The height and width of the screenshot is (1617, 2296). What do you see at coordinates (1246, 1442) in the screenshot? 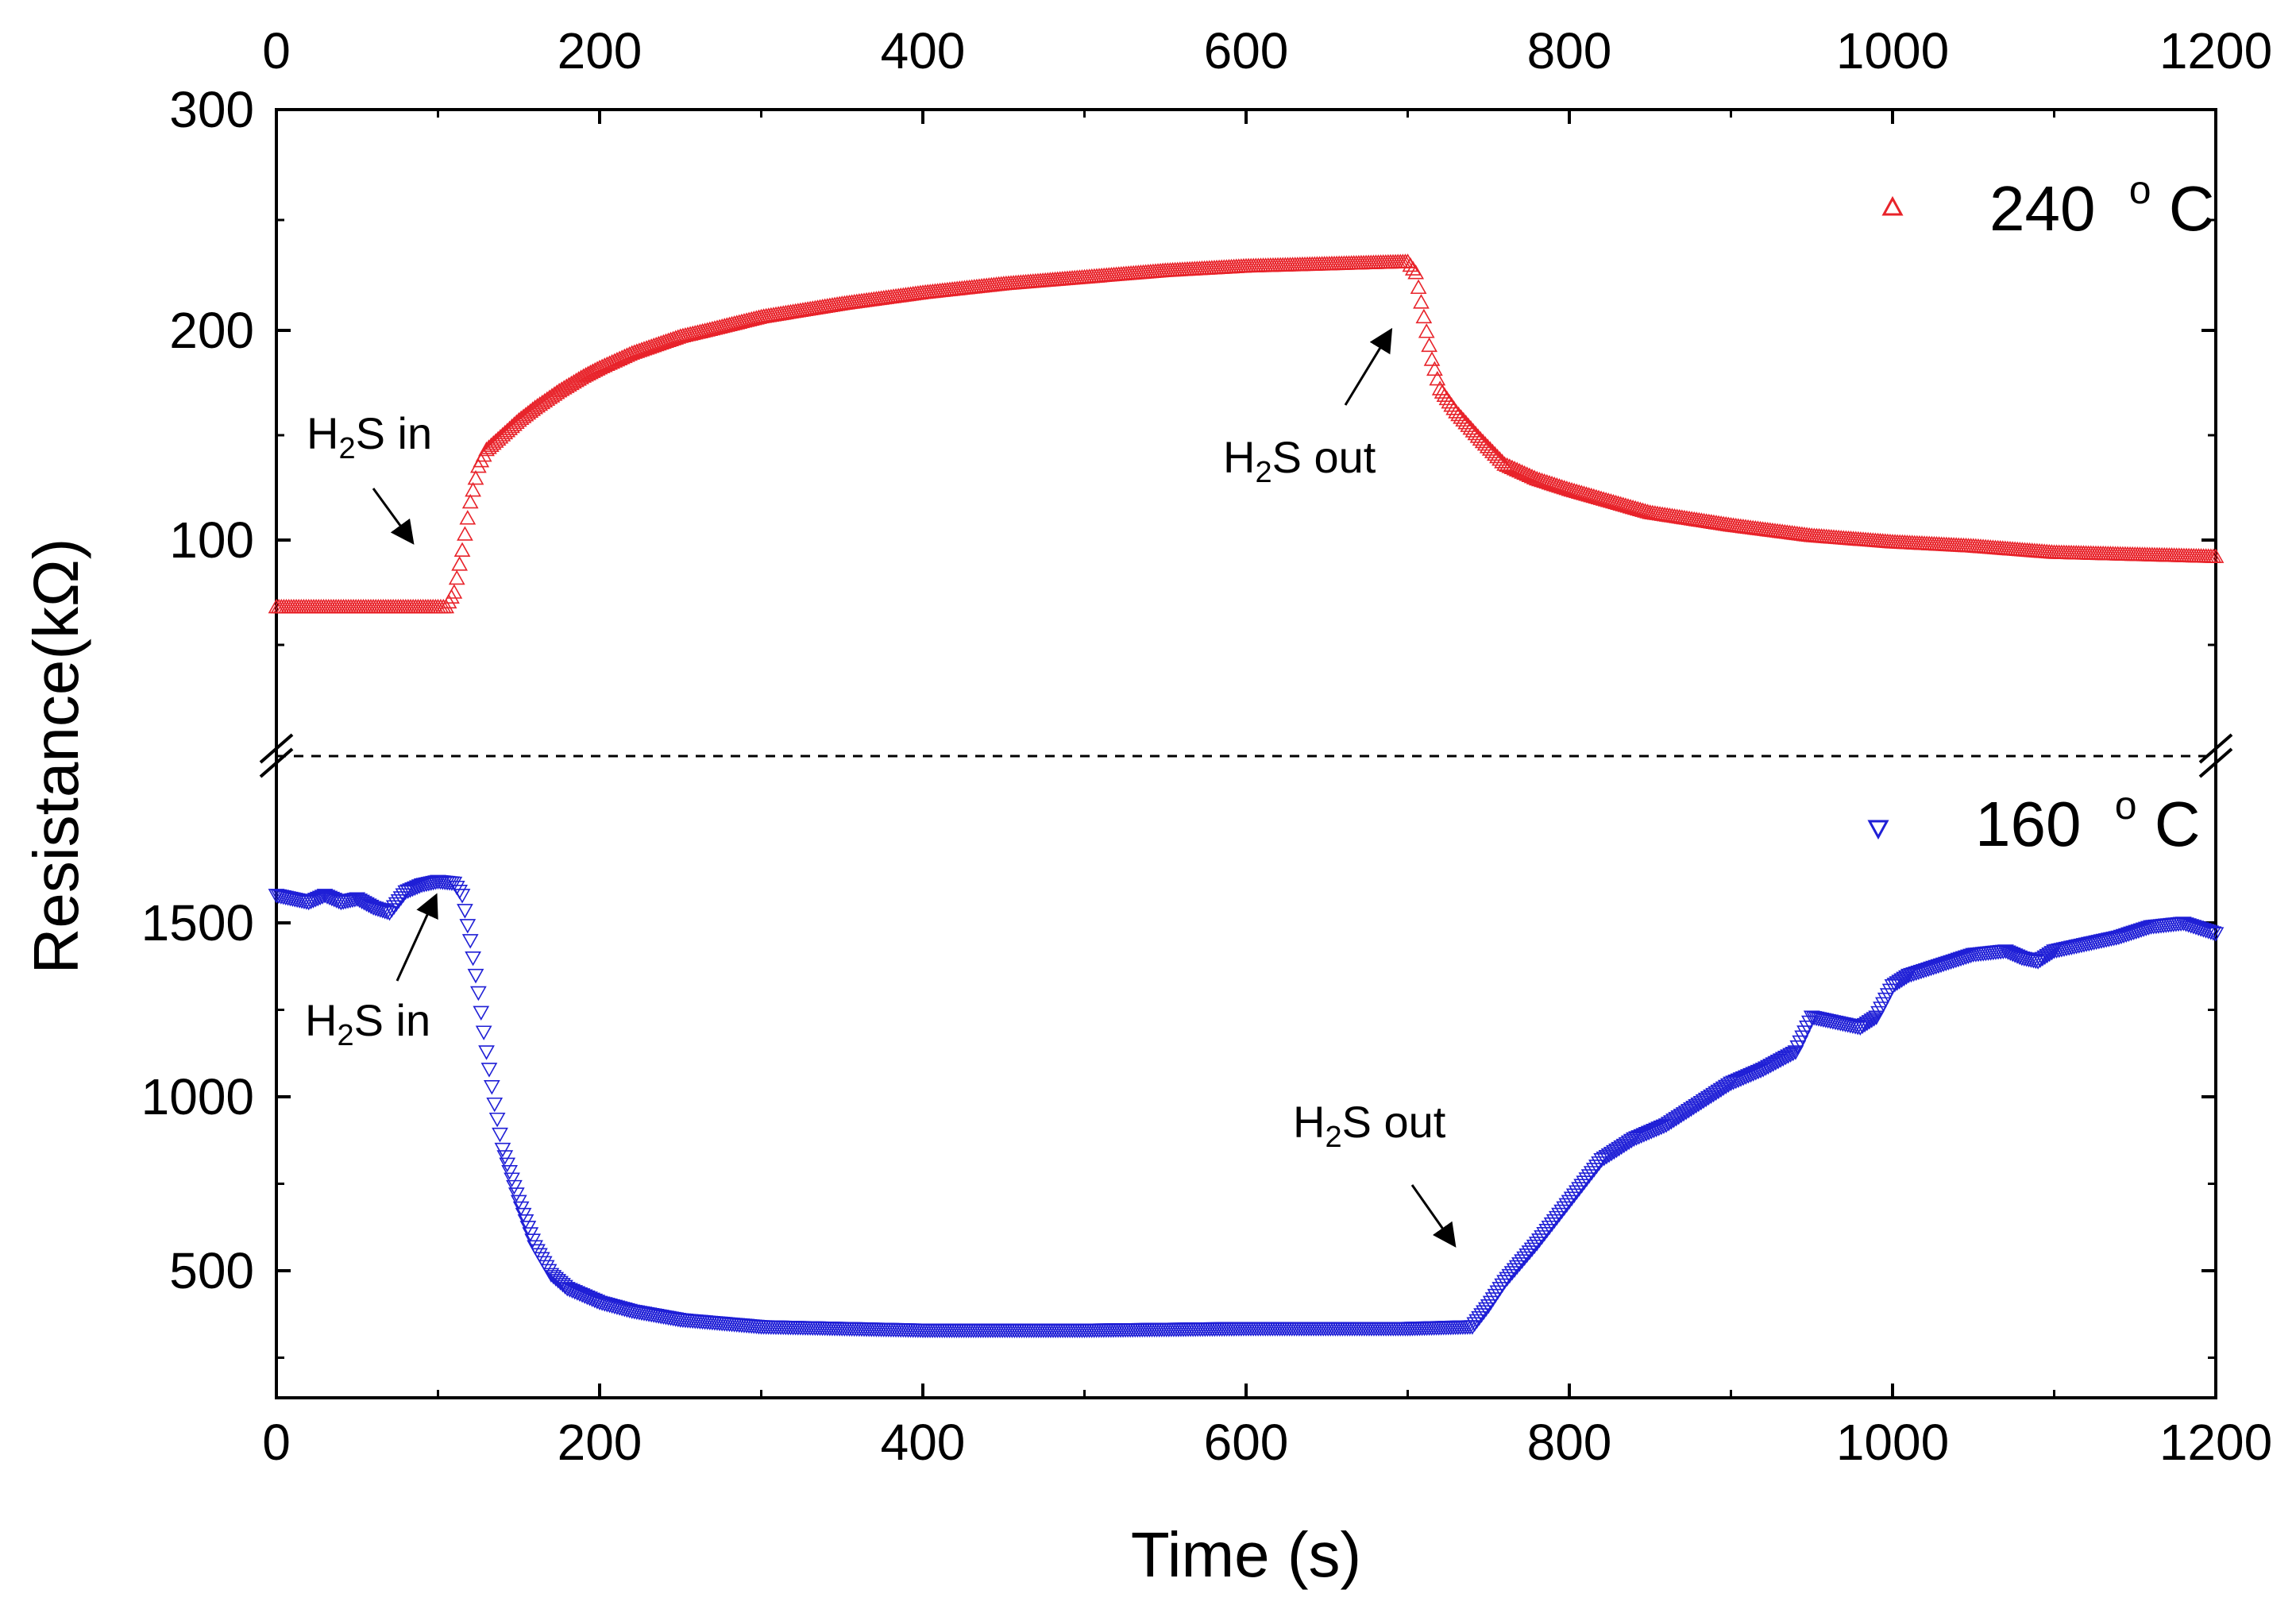
I see `x-tick-label-bottom: 600` at bounding box center [1246, 1442].